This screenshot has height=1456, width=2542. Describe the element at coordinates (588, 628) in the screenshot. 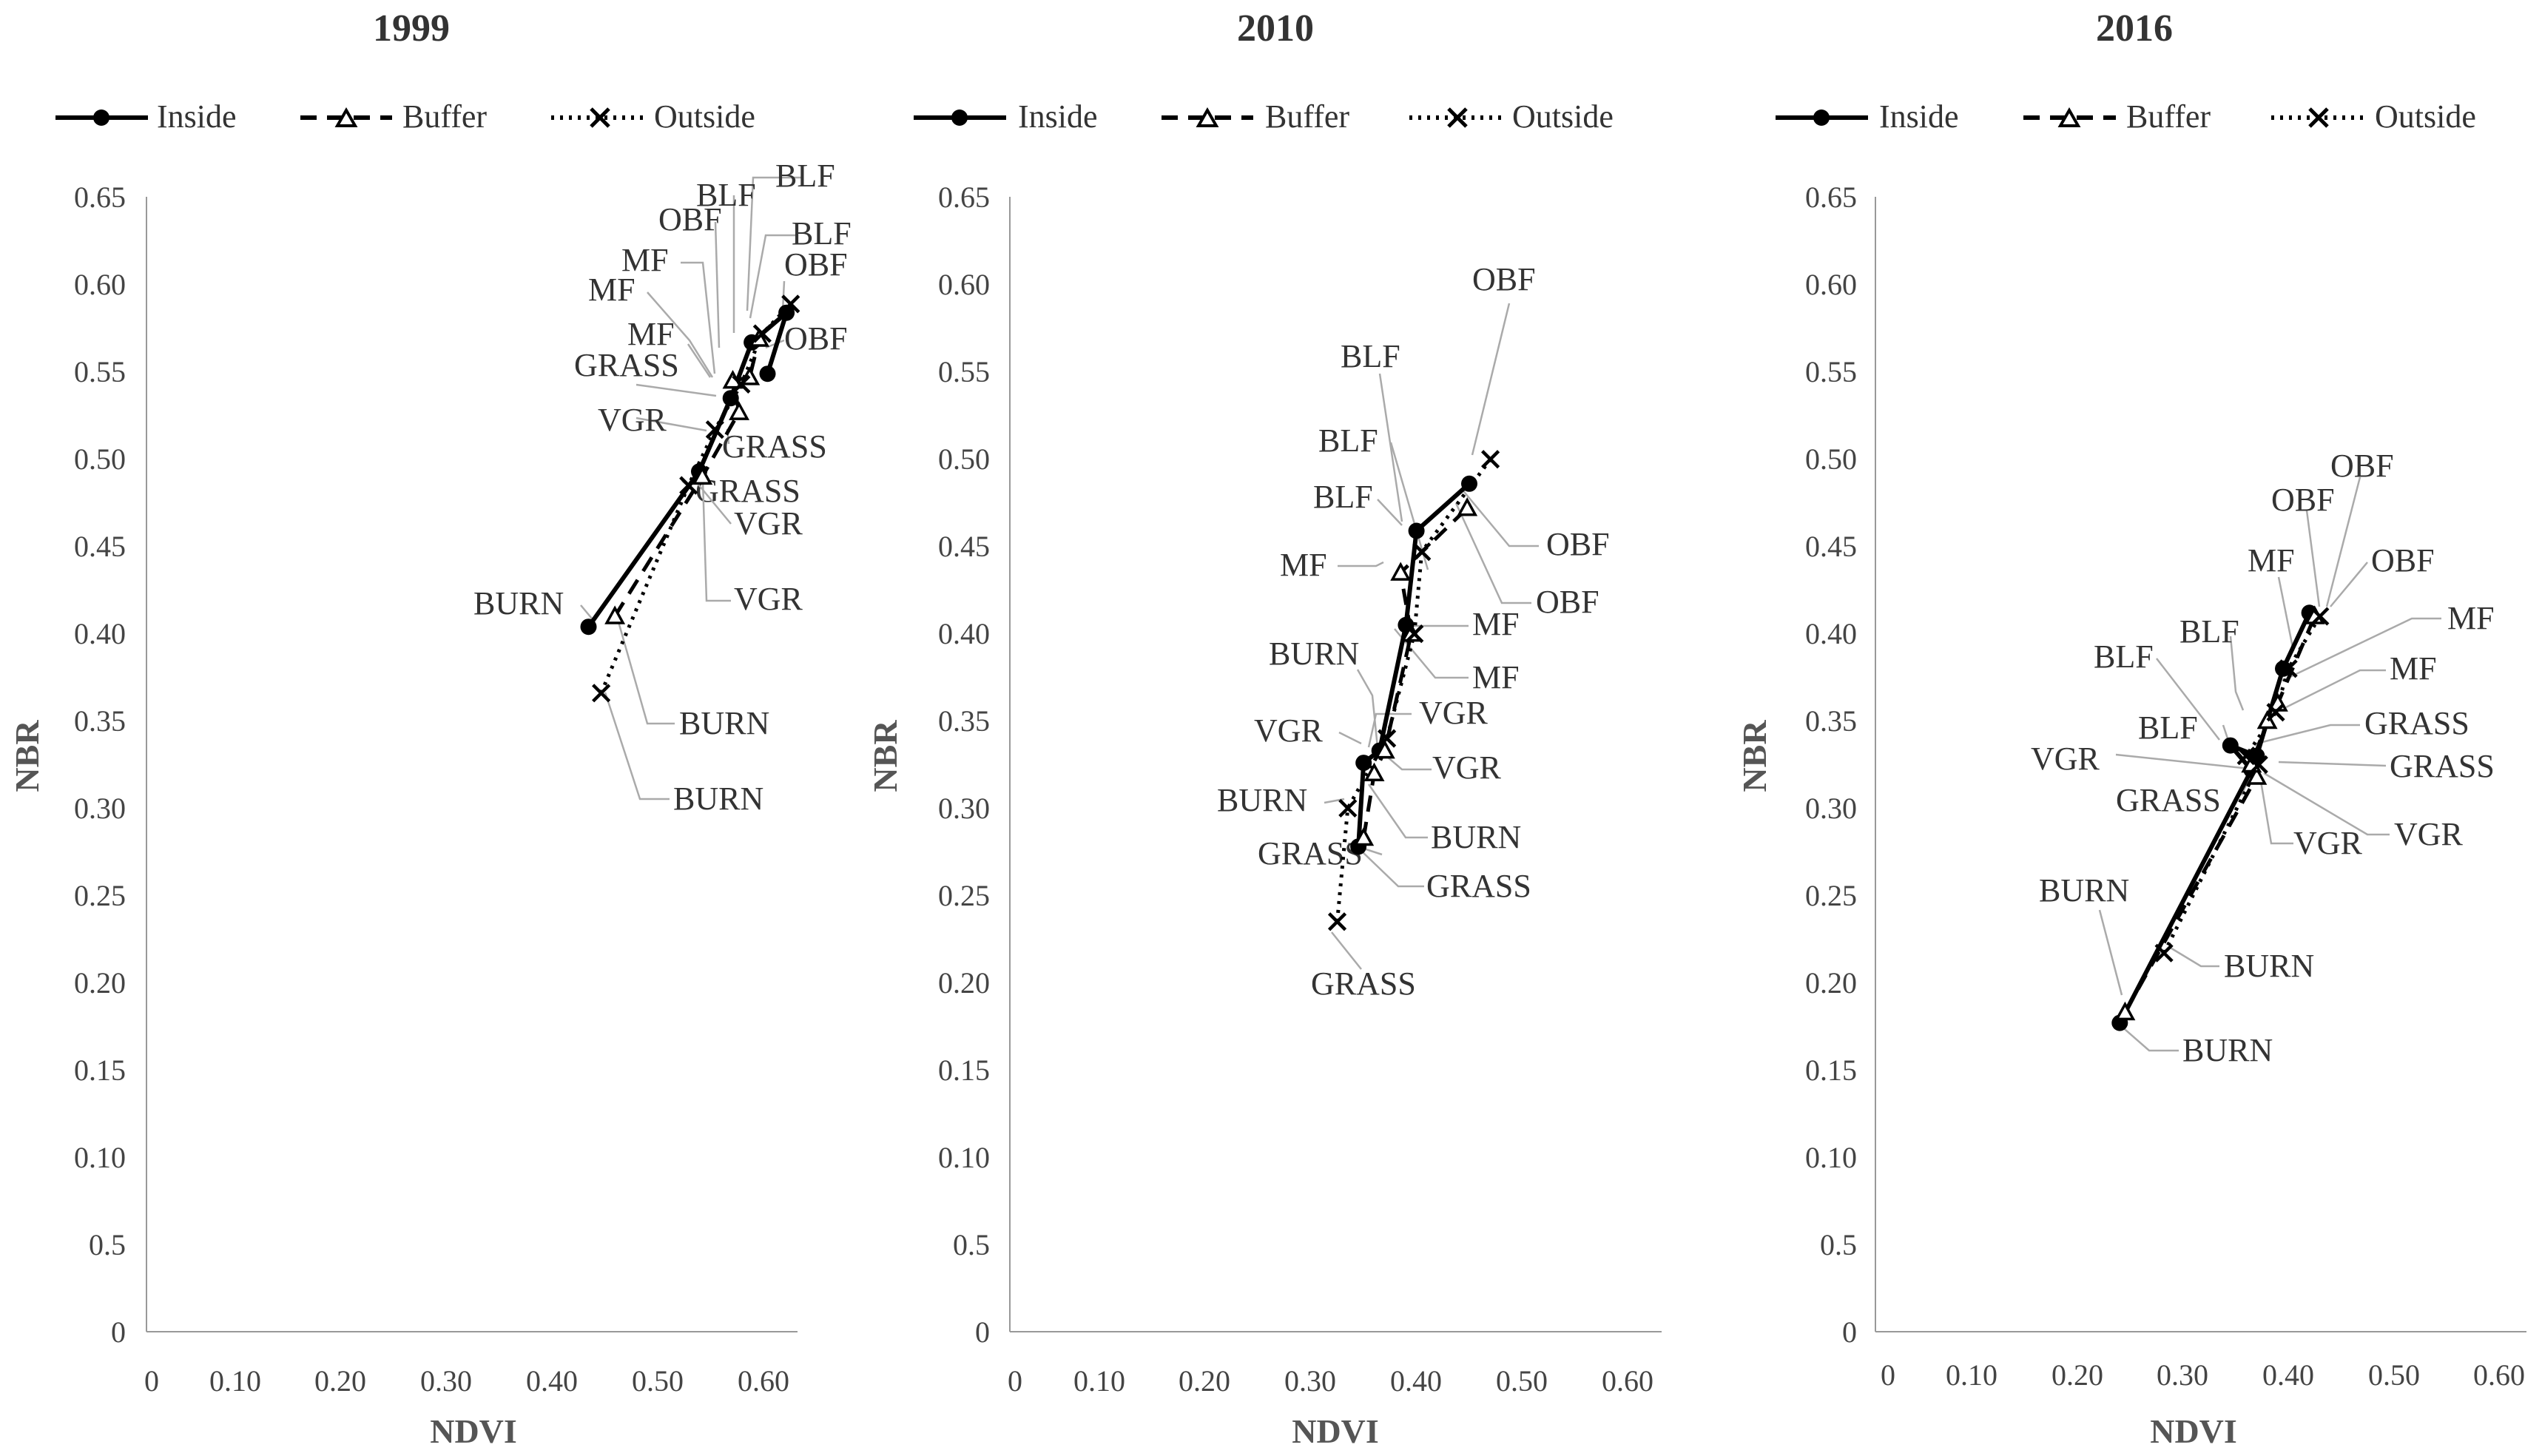

I see `data-point-inside-burn` at that location.